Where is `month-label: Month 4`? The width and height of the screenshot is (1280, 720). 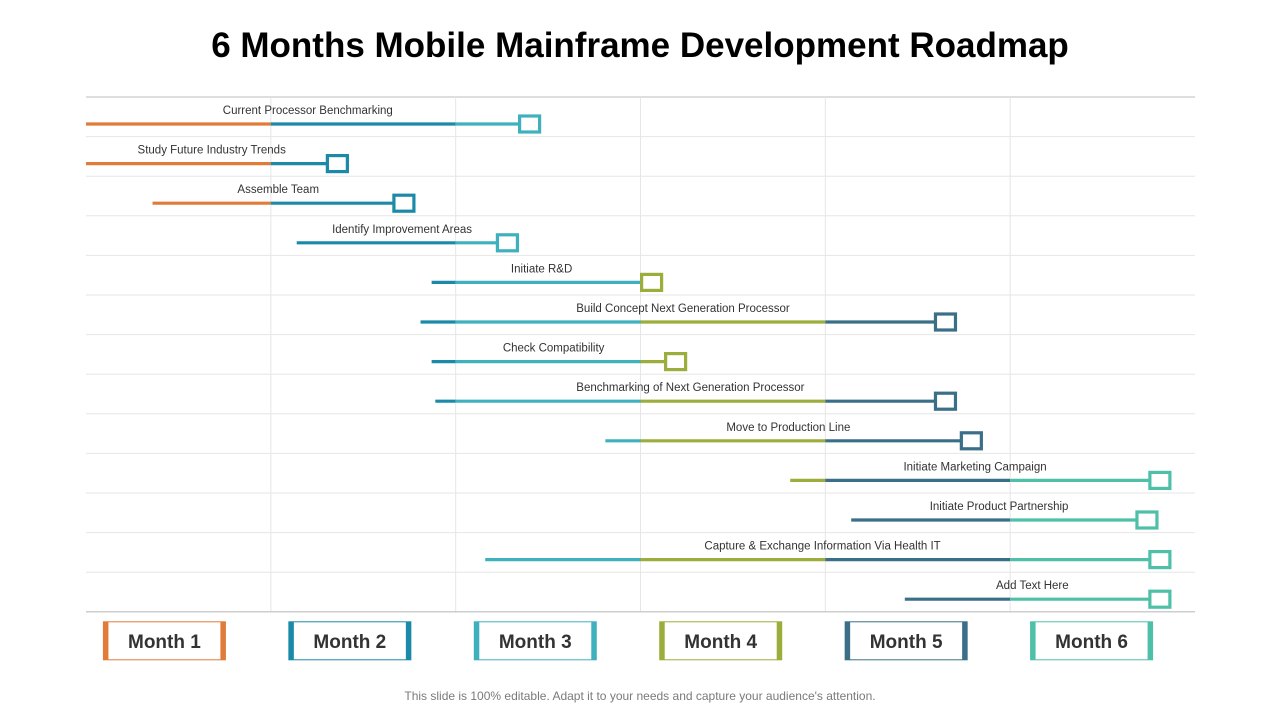
month-label: Month 4 is located at coordinates (720, 642).